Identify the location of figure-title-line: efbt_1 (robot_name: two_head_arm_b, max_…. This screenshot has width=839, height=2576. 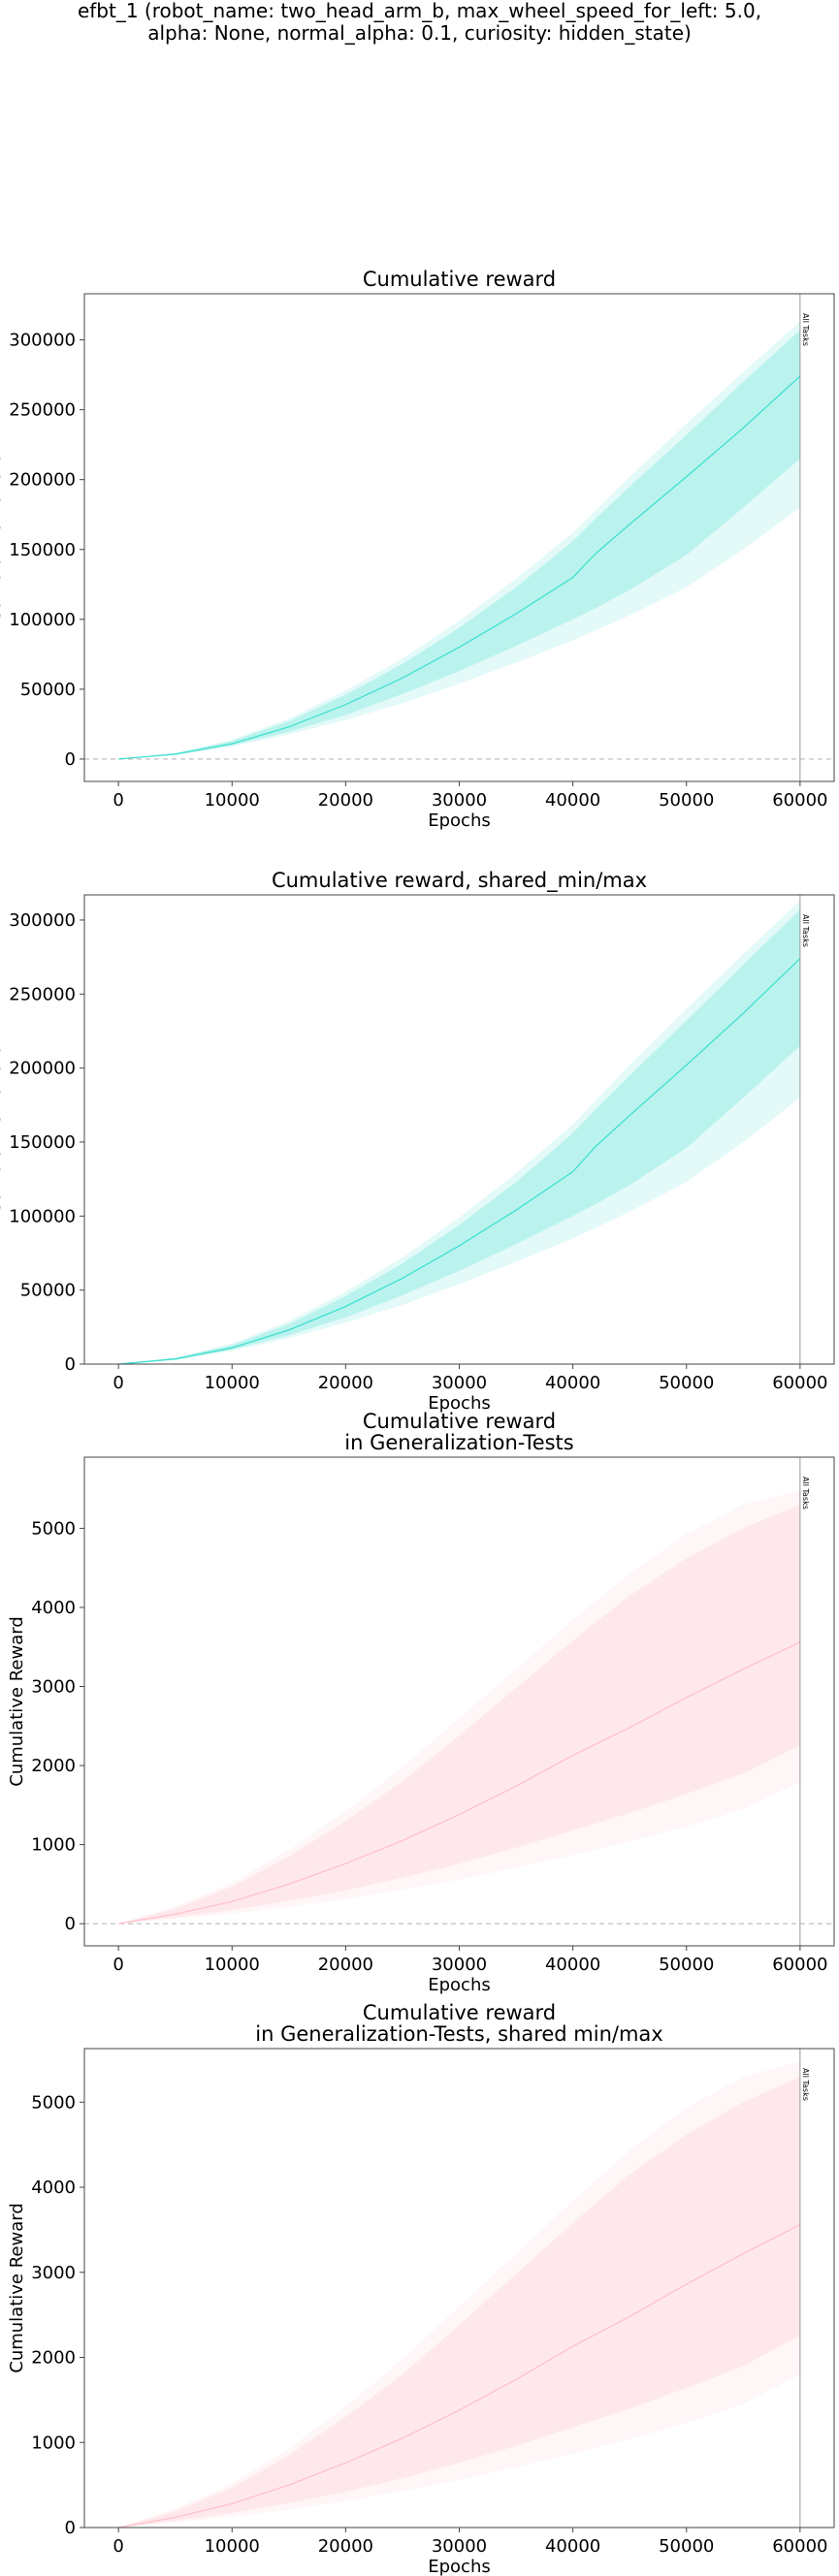
(419, 11).